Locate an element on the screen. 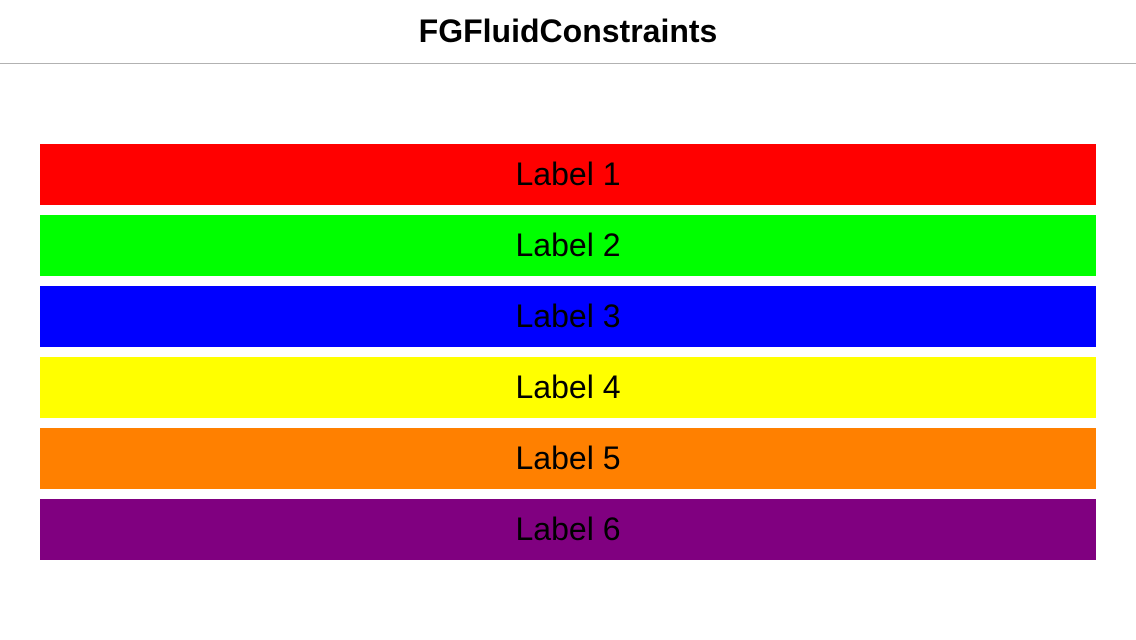 The width and height of the screenshot is (1136, 640). label-1: Label 1 is located at coordinates (568, 174).